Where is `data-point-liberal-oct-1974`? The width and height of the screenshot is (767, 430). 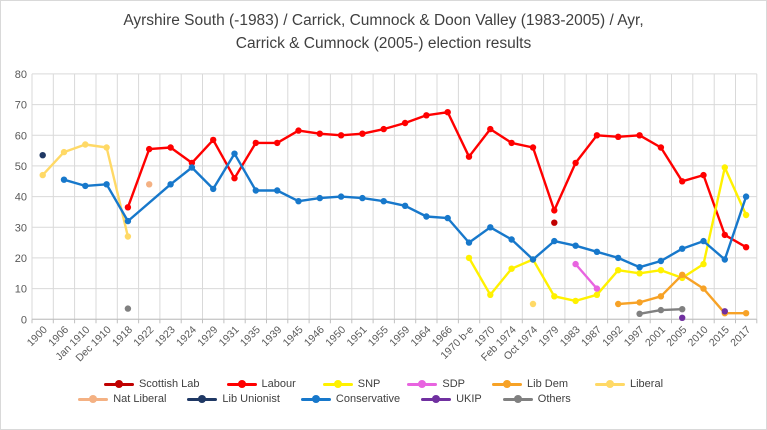
data-point-liberal-oct-1974 is located at coordinates (533, 304).